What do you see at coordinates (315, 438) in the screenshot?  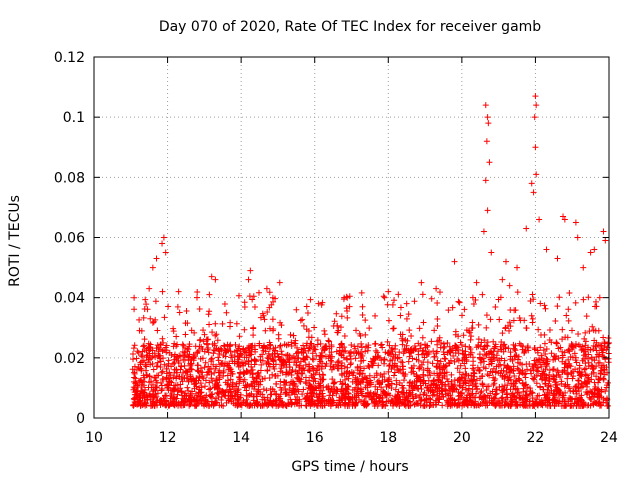 I see `x-tick-label: 16` at bounding box center [315, 438].